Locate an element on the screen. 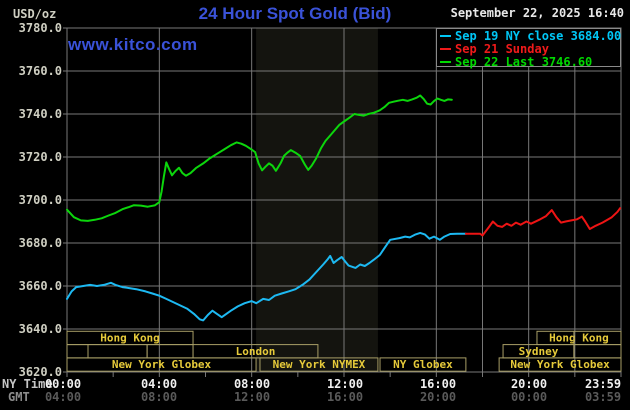 This screenshot has height=410, width=630. session-label: Sydney is located at coordinates (539, 351).